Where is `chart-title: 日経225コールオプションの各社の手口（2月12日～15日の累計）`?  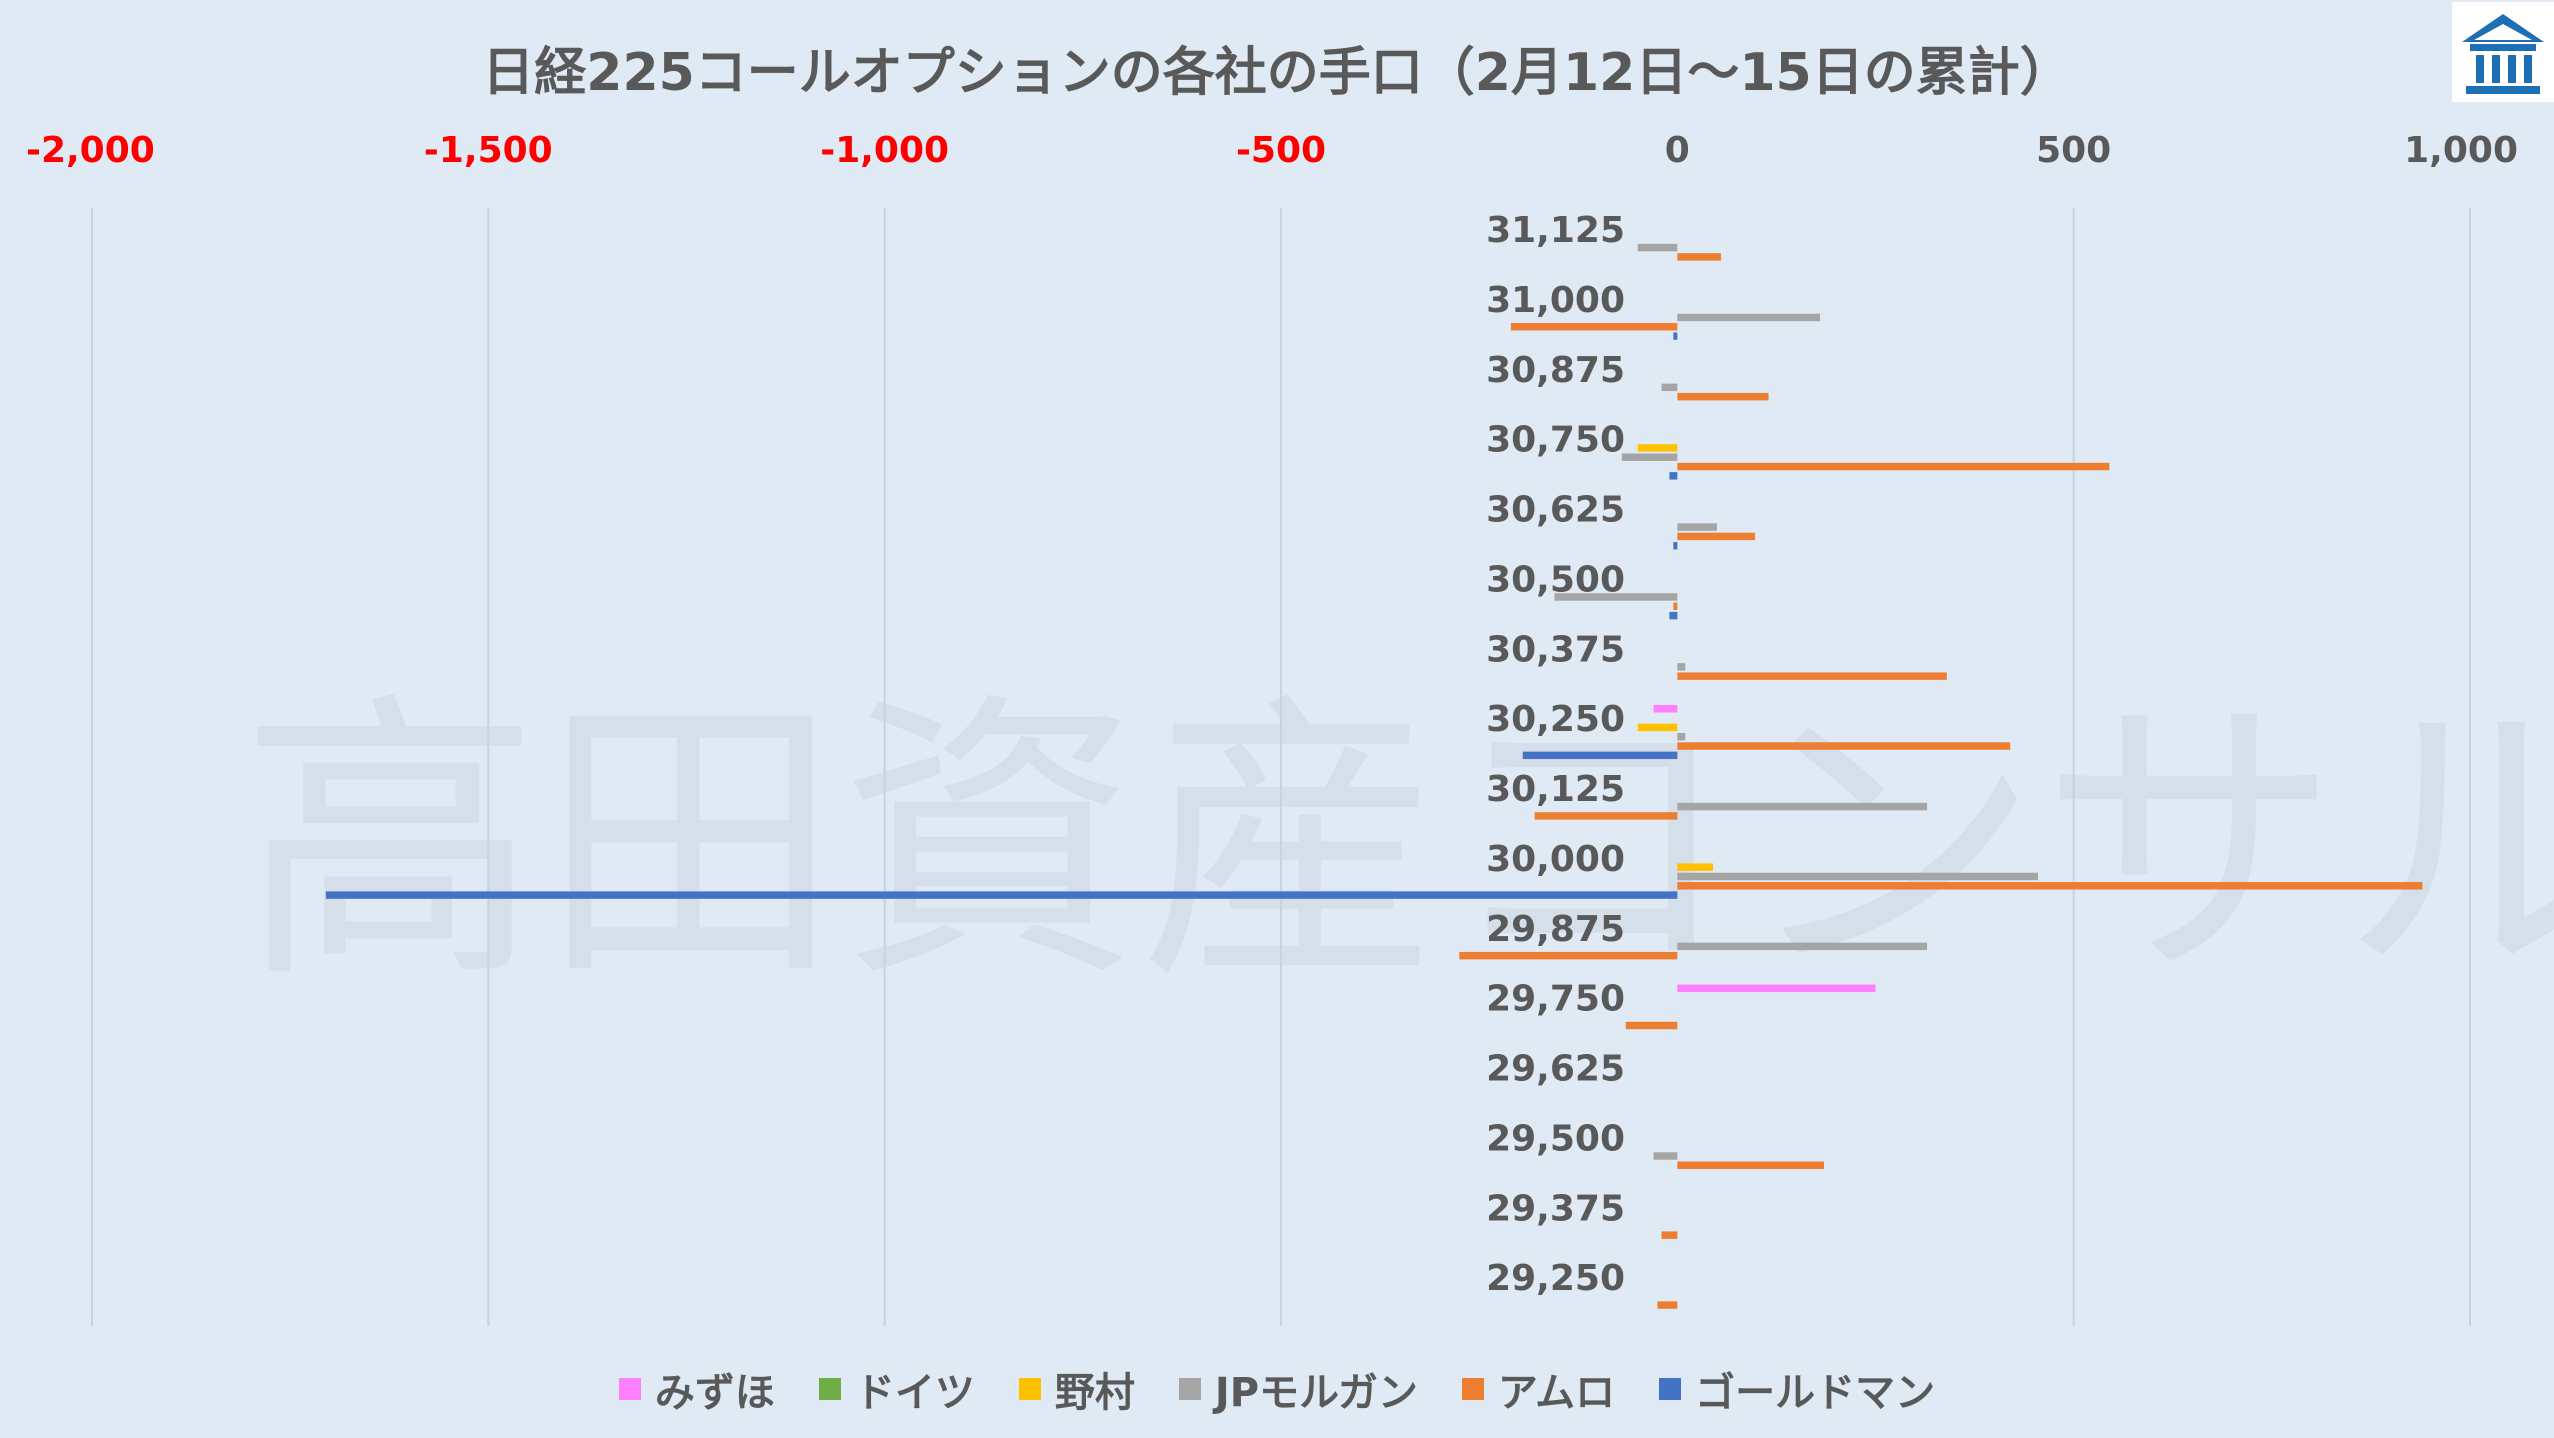
chart-title: 日経225コールオプションの各社の手口（2月12日～15日の累計） is located at coordinates (1277, 73).